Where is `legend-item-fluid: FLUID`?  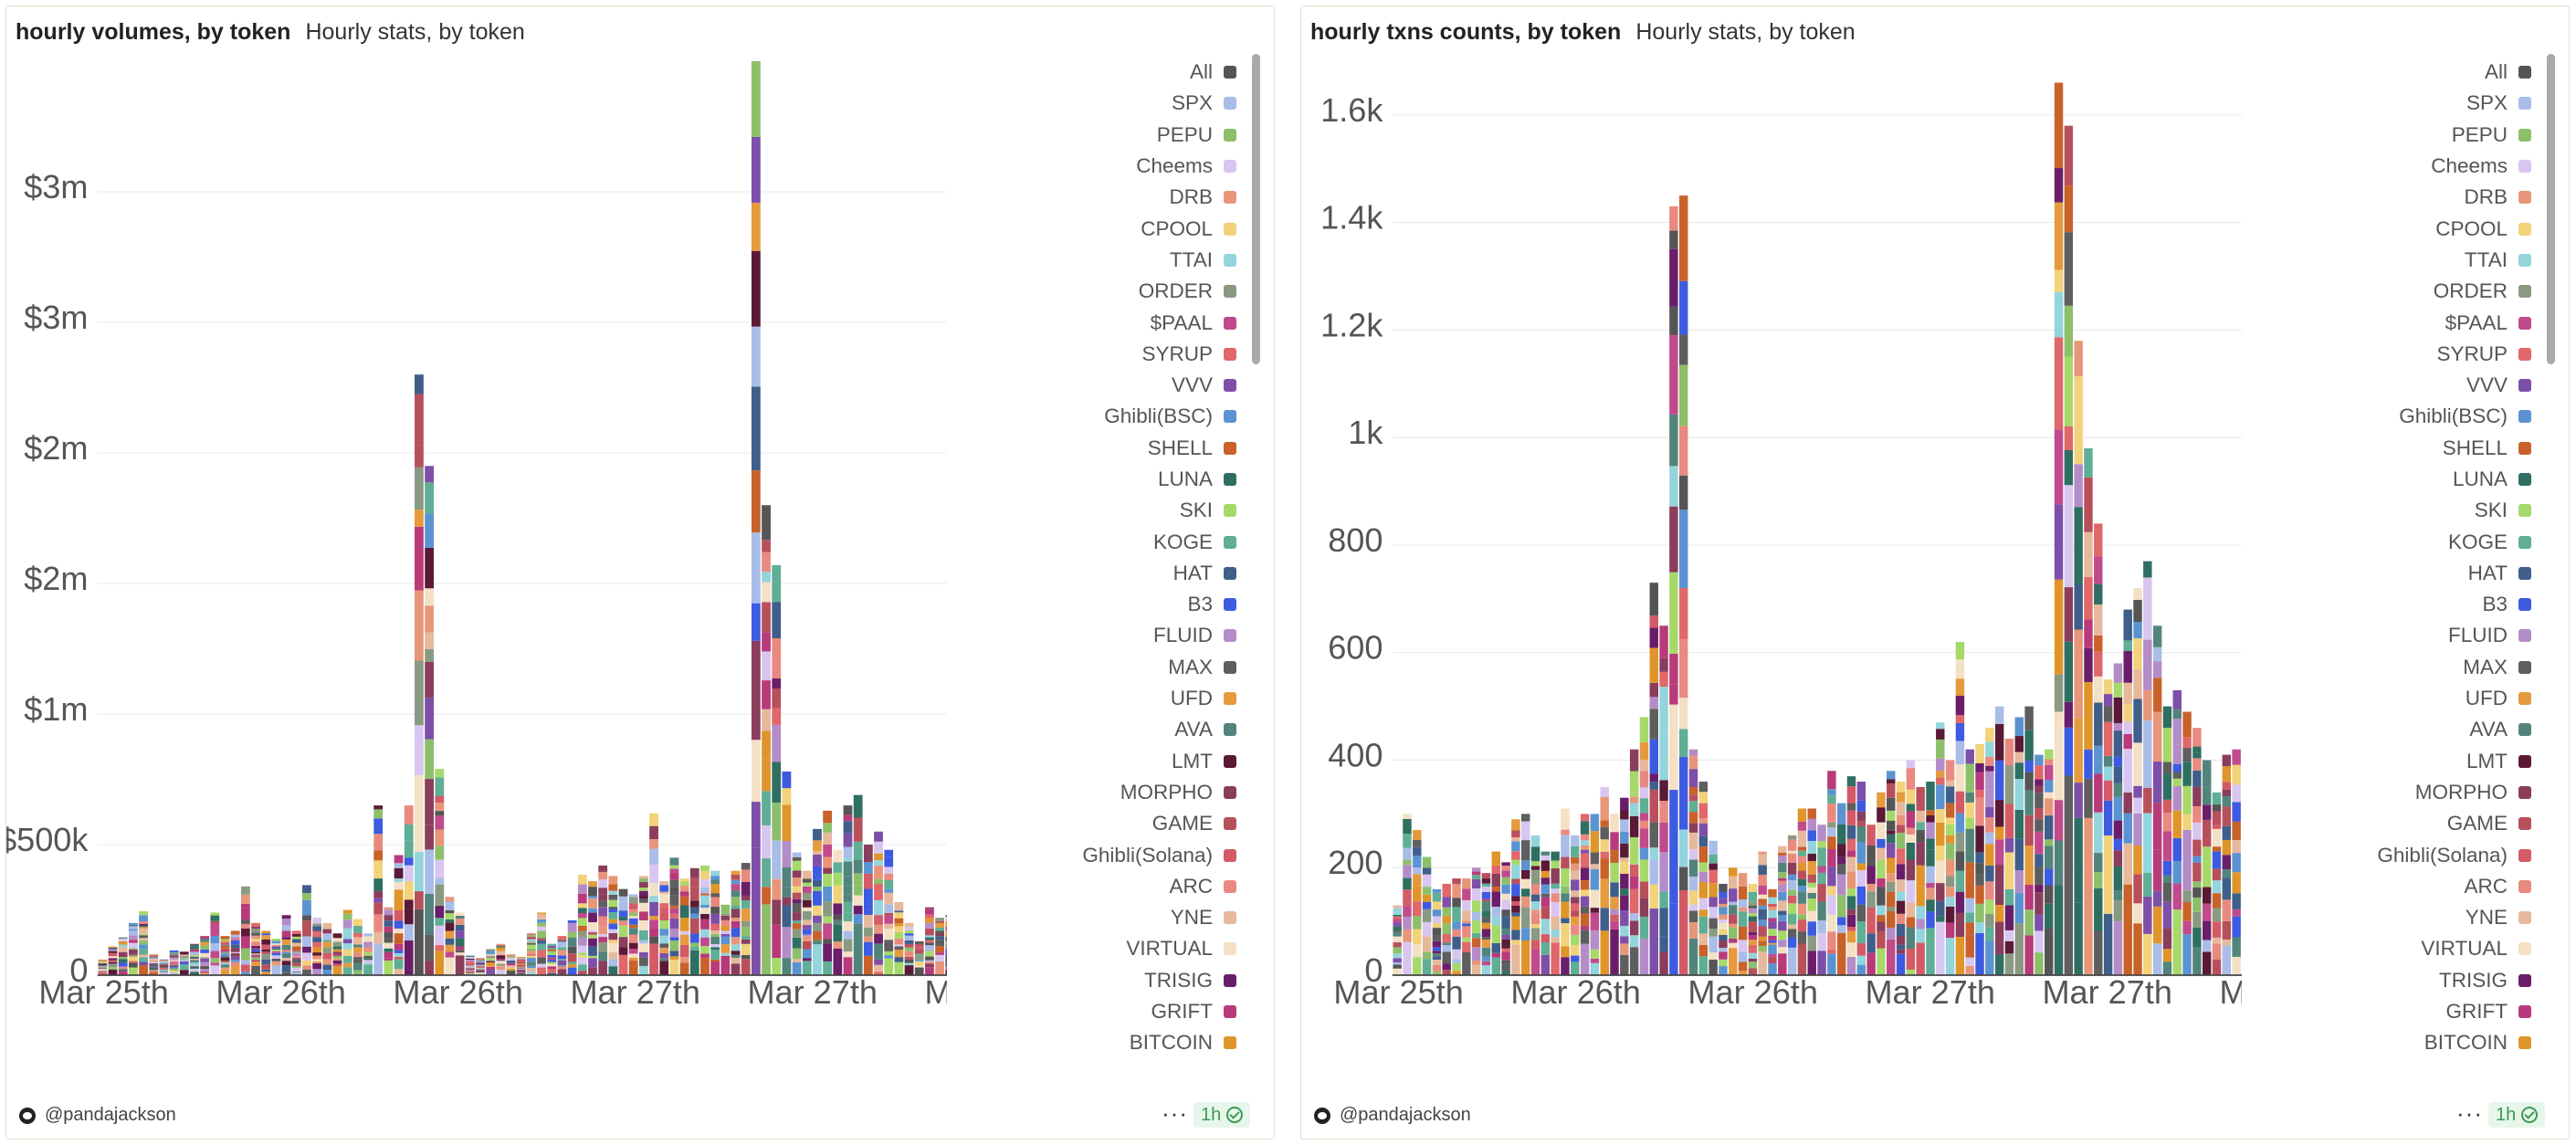
legend-item-fluid: FLUID is located at coordinates (2384, 635).